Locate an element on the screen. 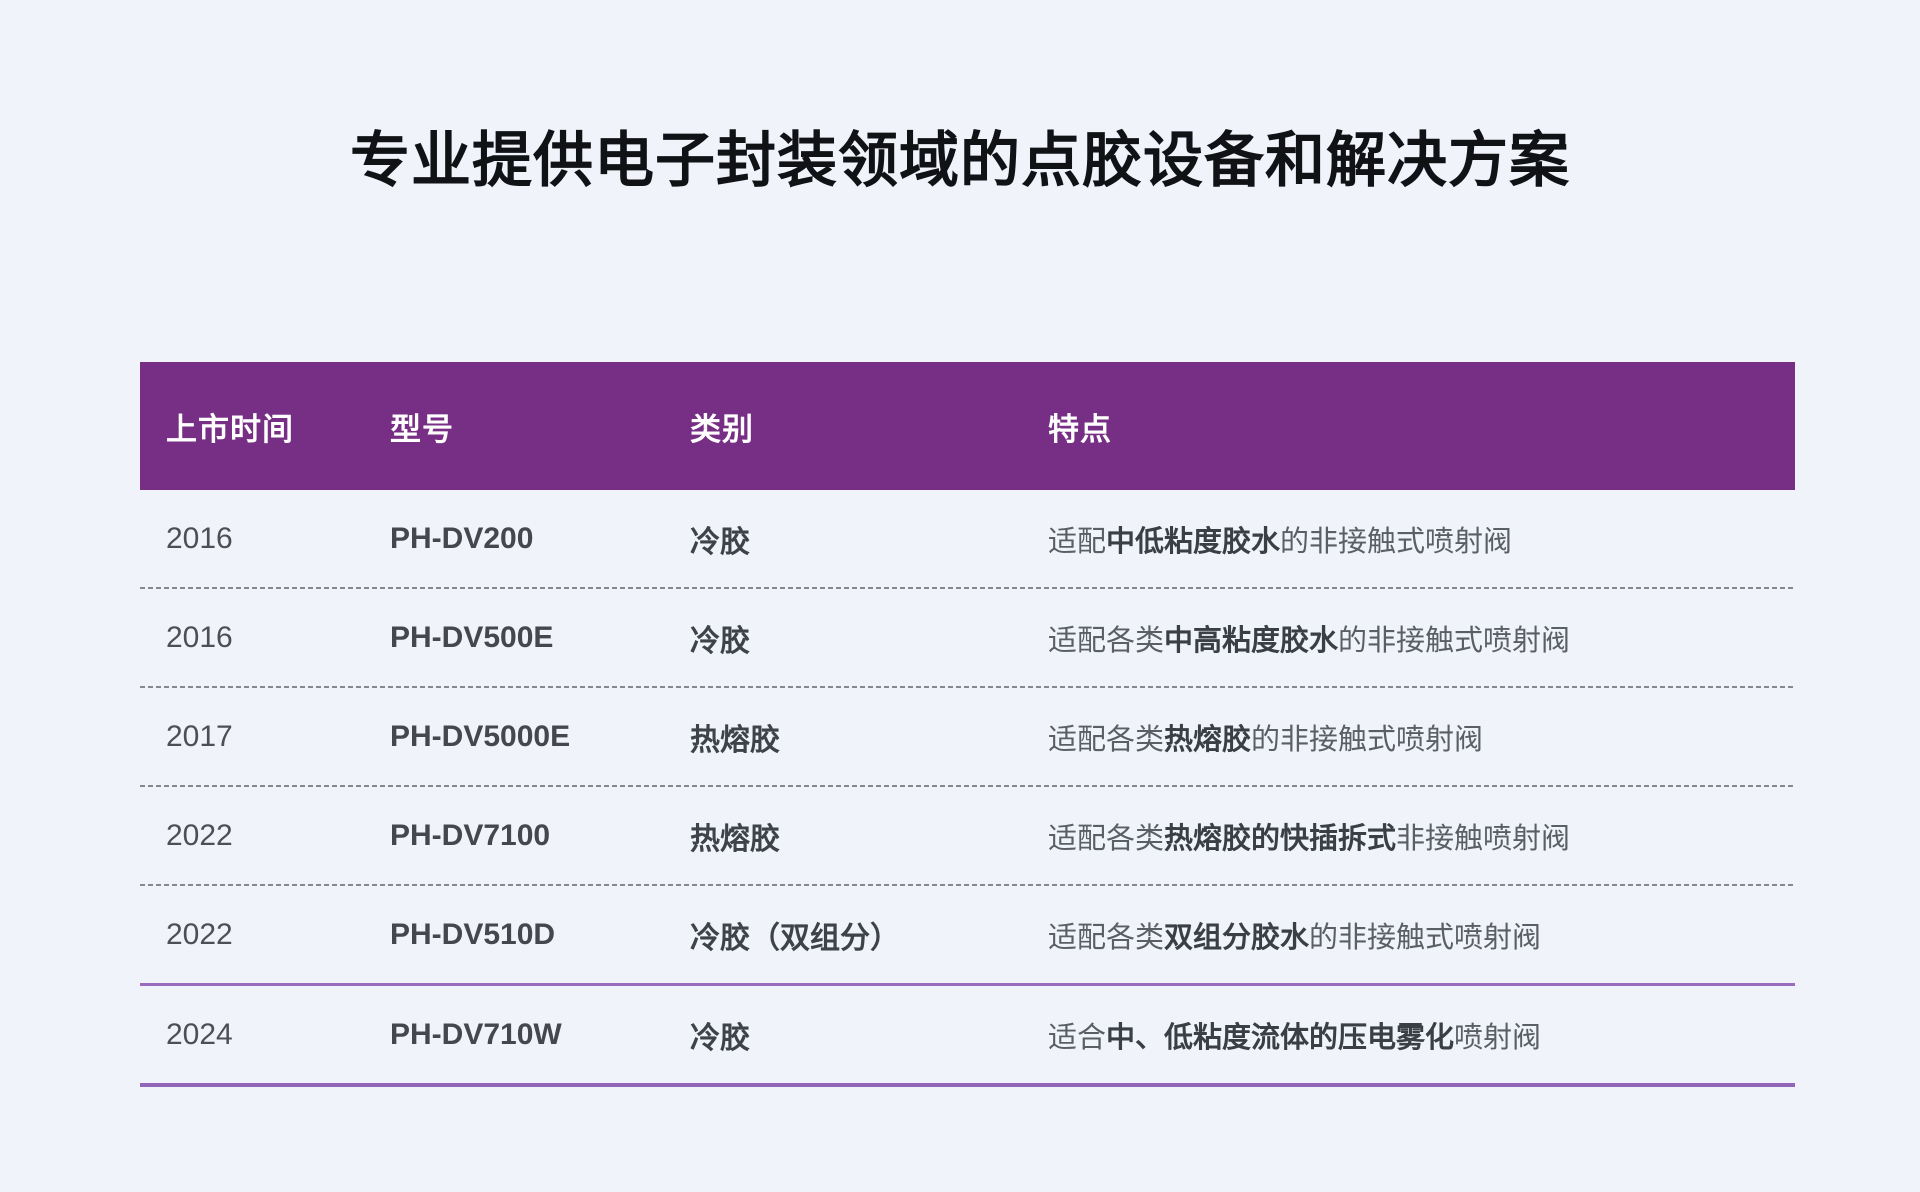 This screenshot has height=1192, width=1920. cell-feature: 适配中低粘度胶水的非接触式喷射阀 is located at coordinates (1421, 539).